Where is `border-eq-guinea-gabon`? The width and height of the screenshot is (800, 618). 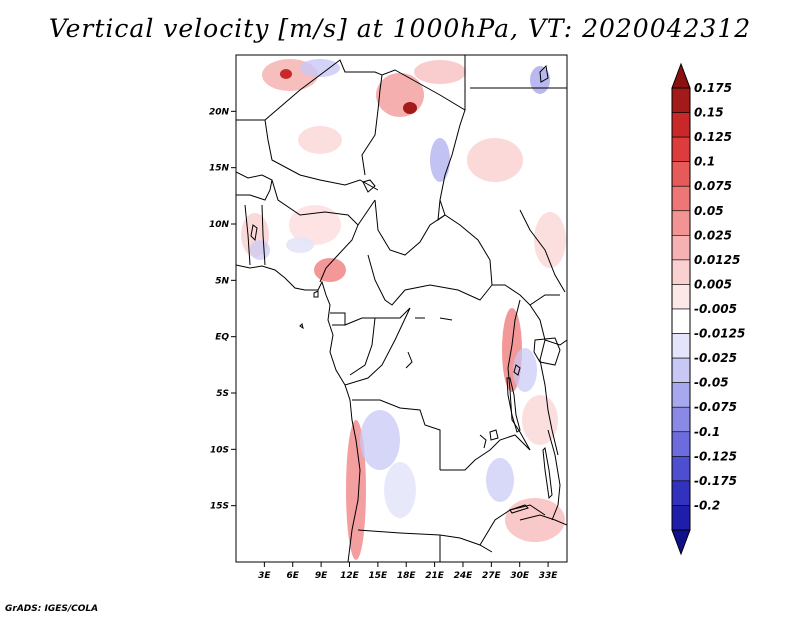
border-eq-guinea-gabon is located at coordinates (338, 319).